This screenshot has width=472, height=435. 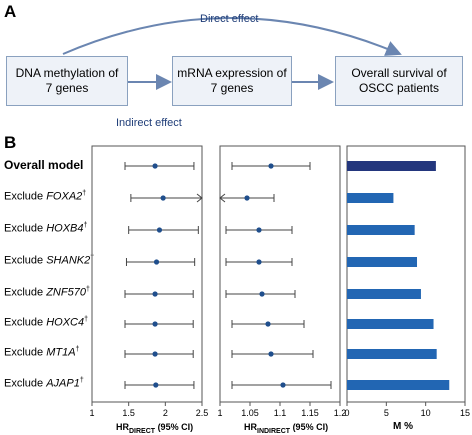 I want to click on mediation-tick-label: 10, so click(x=426, y=413).